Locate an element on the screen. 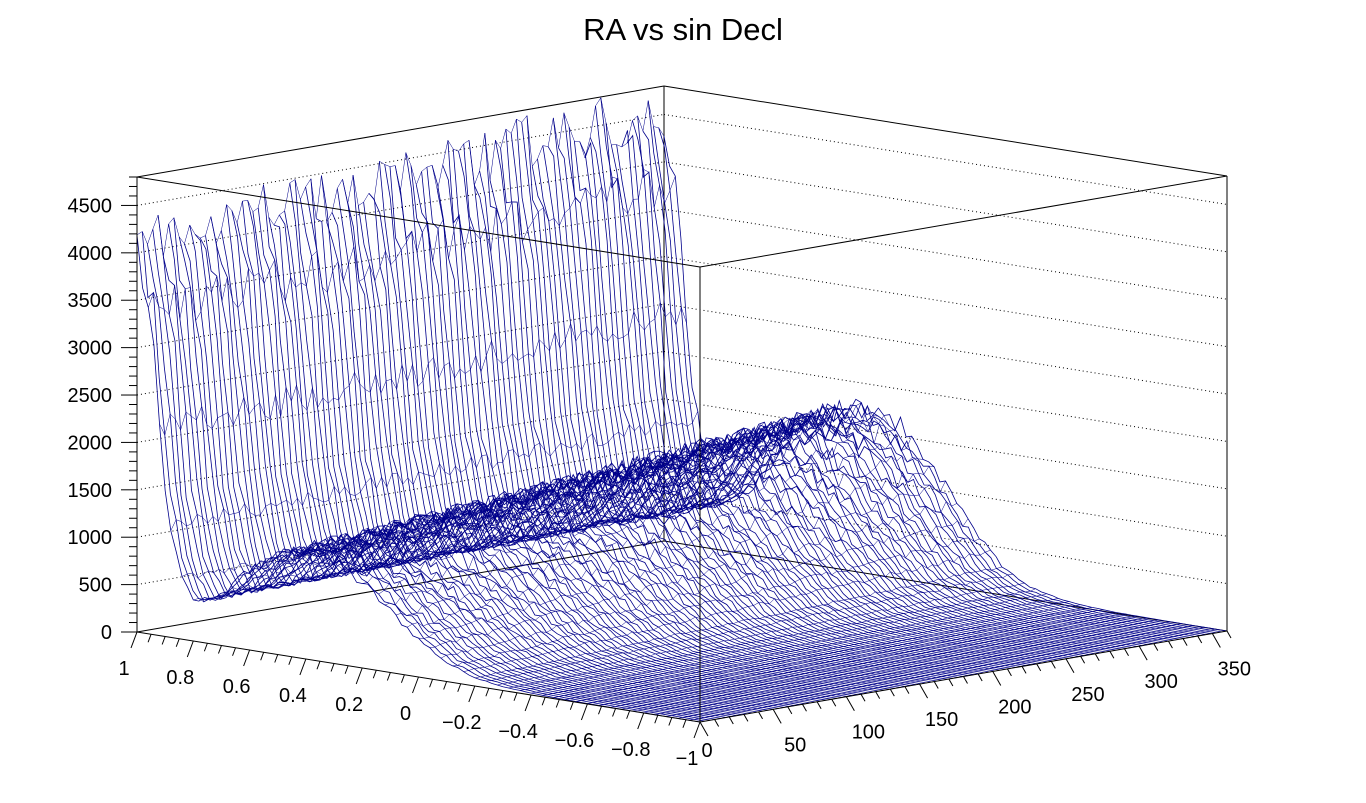 Image resolution: width=1366 pixels, height=803 pixels. x-tick-label: 200 is located at coordinates (1014, 707).